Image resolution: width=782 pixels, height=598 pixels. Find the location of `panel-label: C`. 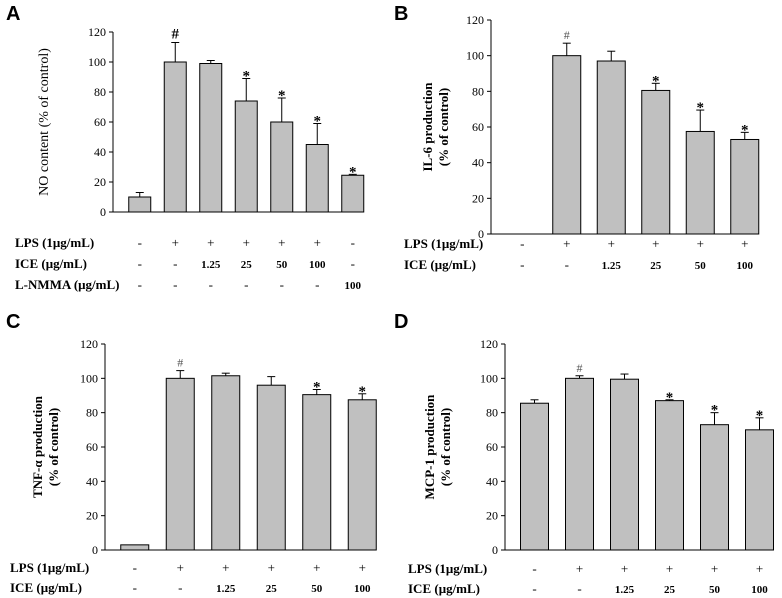

panel-label: C is located at coordinates (13, 322).